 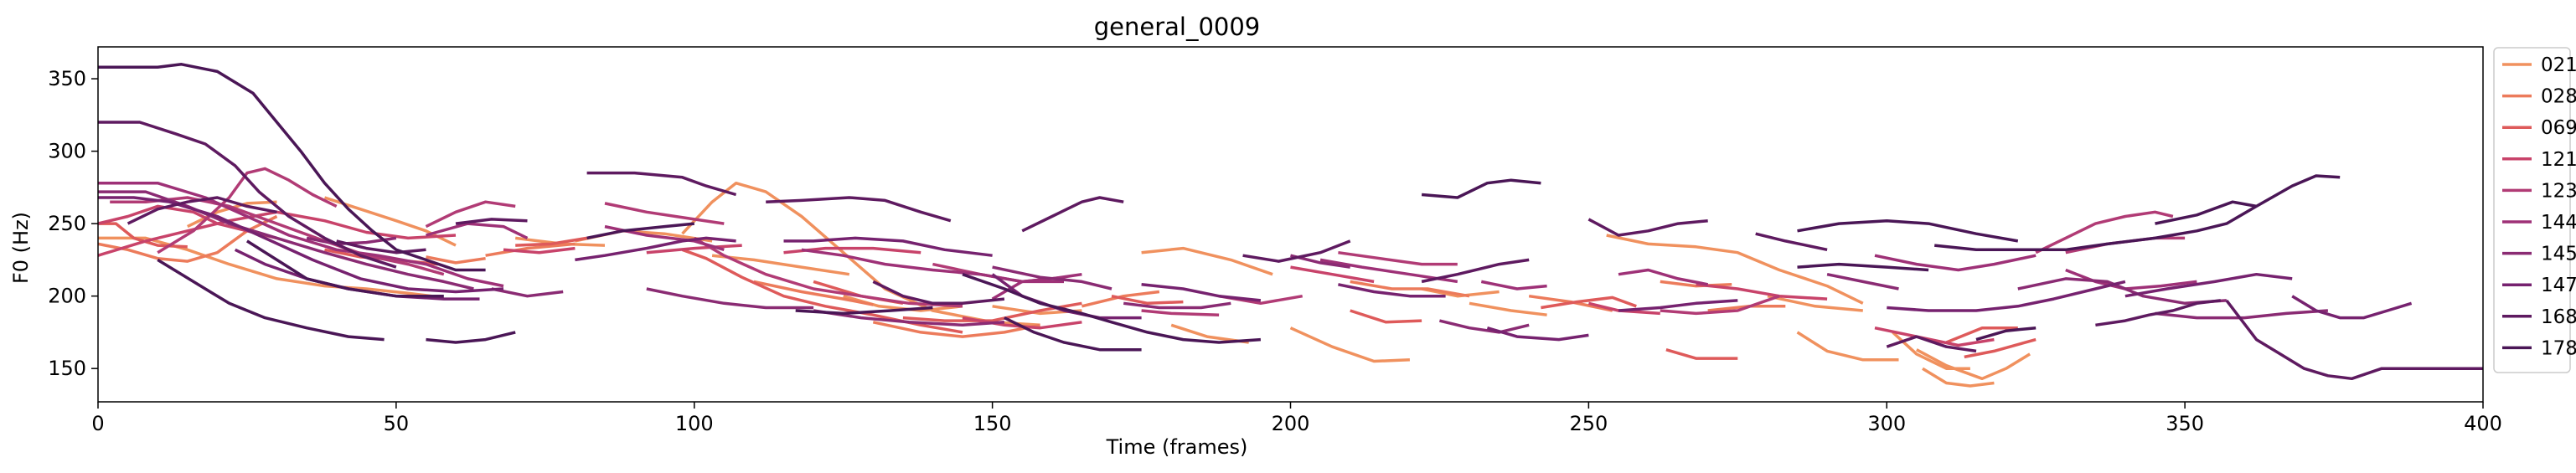 I want to click on y-tick-label: 350, so click(x=67, y=78).